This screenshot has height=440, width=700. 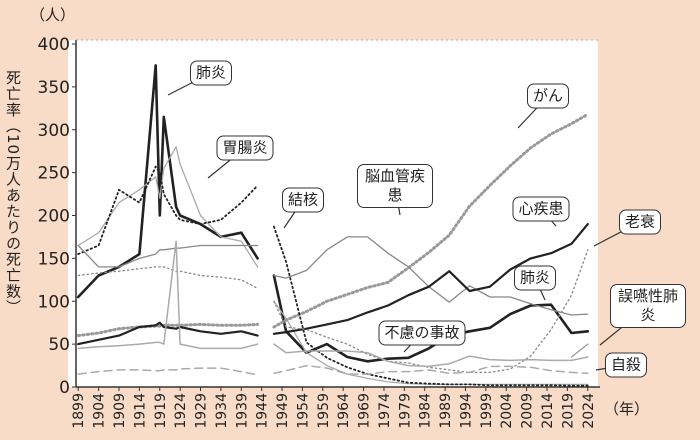 I want to click on x-tick-label: 1999, so click(x=487, y=411).